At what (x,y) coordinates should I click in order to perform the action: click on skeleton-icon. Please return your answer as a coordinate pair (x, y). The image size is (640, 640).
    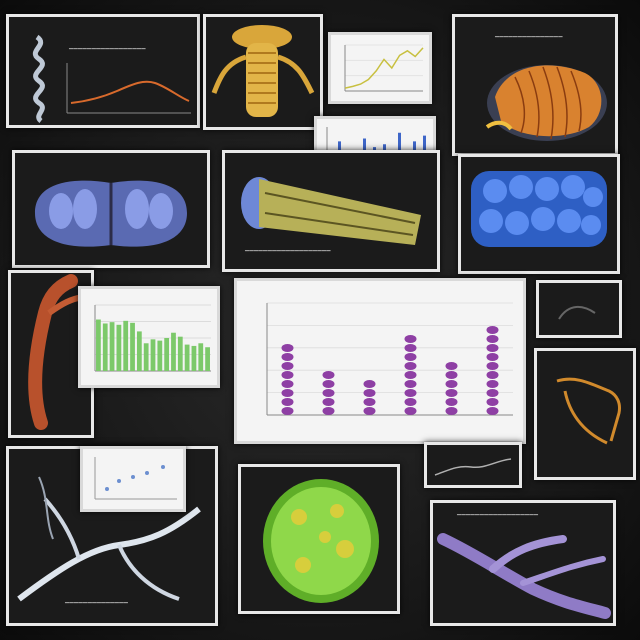
    Looking at the image, I should click on (263, 71).